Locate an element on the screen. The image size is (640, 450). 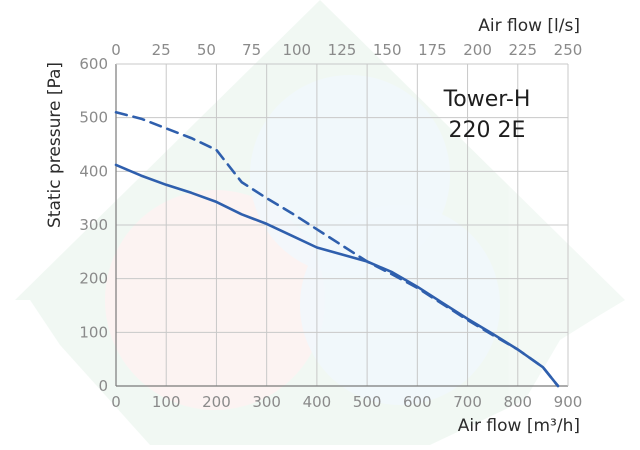
y-tick-label: 0 is located at coordinates (103, 386).